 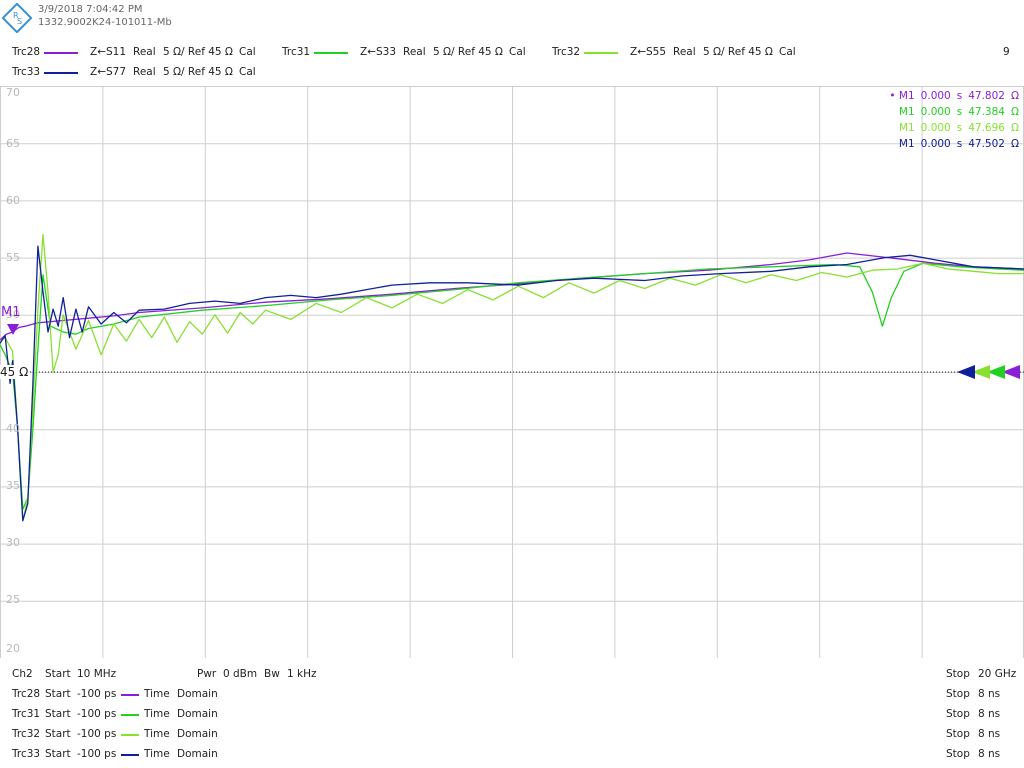 What do you see at coordinates (108, 52) in the screenshot?
I see `trace-param: Z←S11` at bounding box center [108, 52].